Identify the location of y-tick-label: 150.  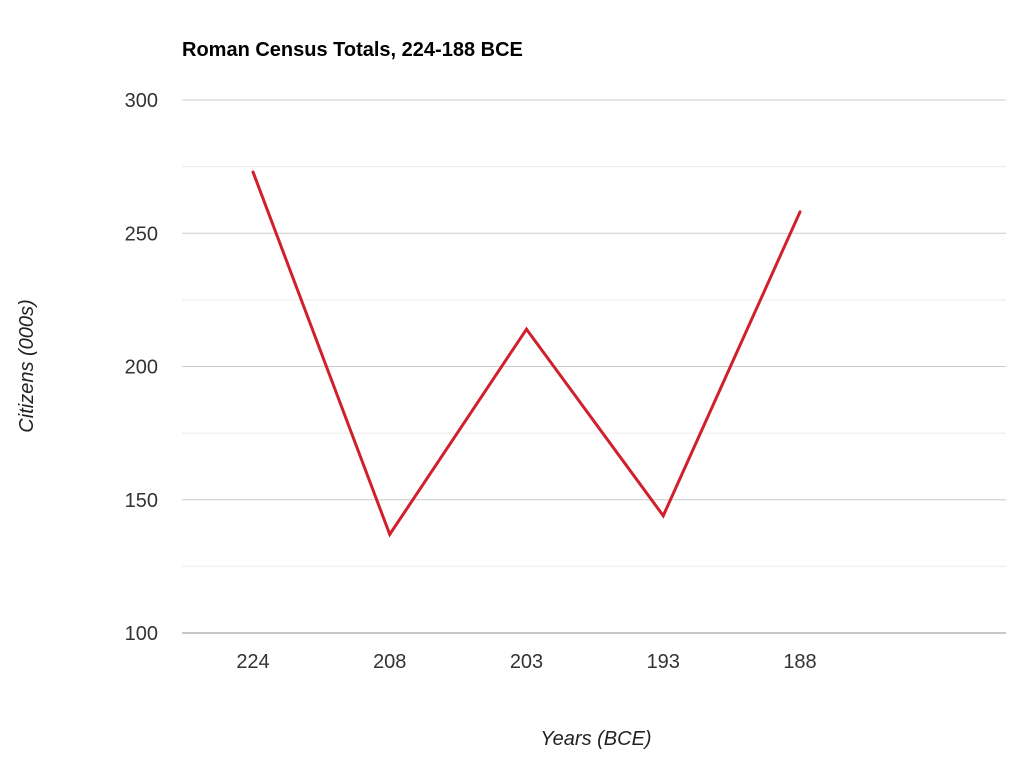
(141, 501).